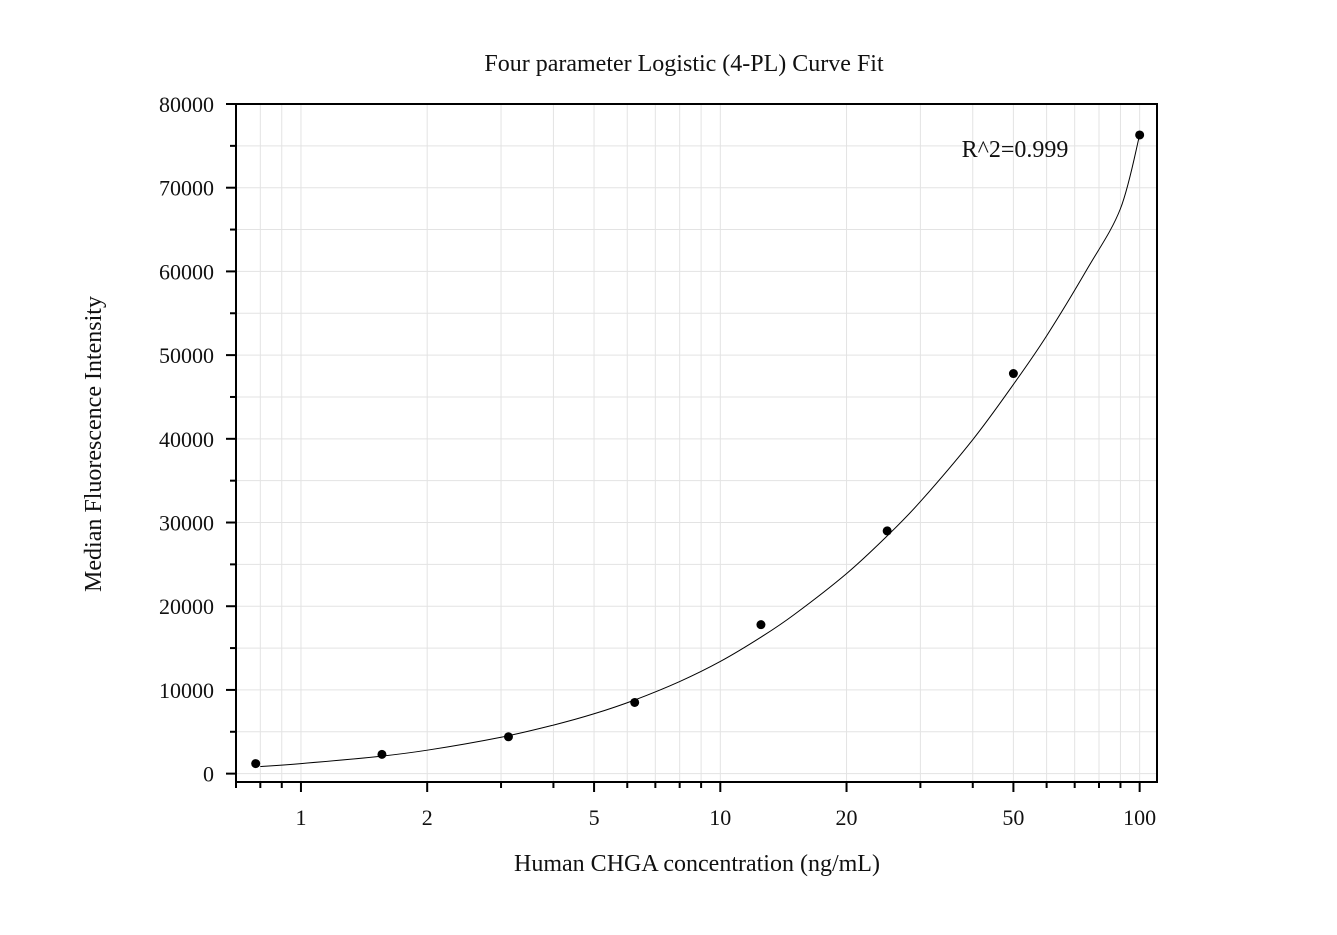  I want to click on y-tick-label: 80000, so click(186, 104).